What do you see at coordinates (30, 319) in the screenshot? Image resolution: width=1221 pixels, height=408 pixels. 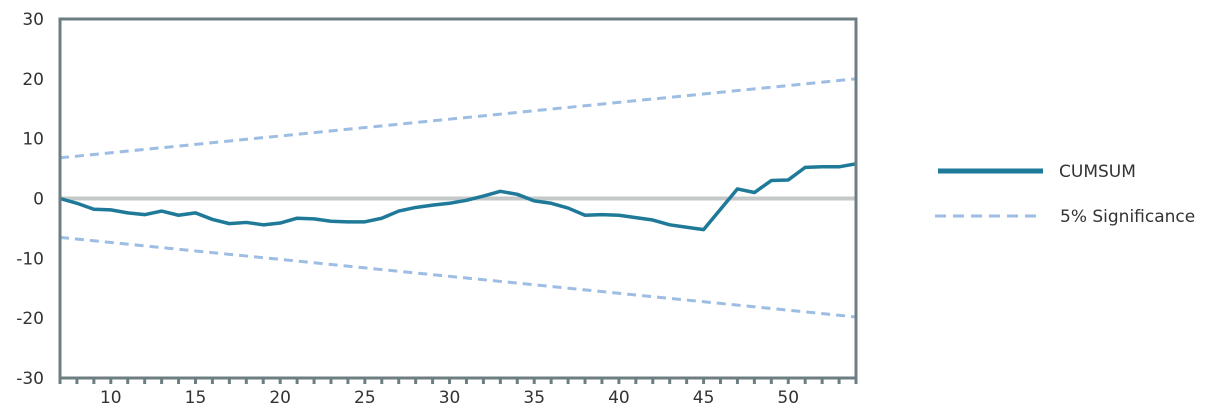 I see `y-tick-label: -20` at bounding box center [30, 319].